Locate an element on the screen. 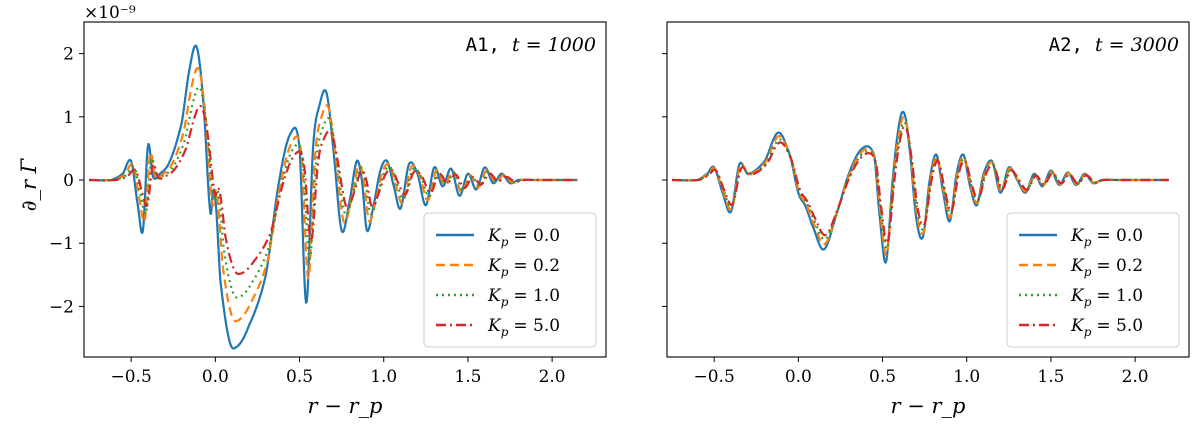  y-tick-label: −2 is located at coordinates (61, 307).